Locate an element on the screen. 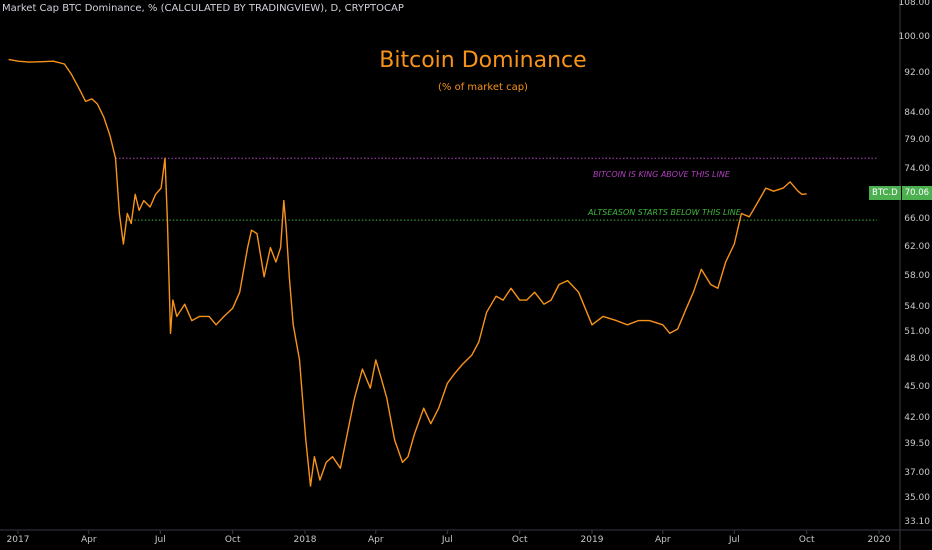 This screenshot has width=932, height=550. y-tick-label: 35.00 is located at coordinates (917, 497).